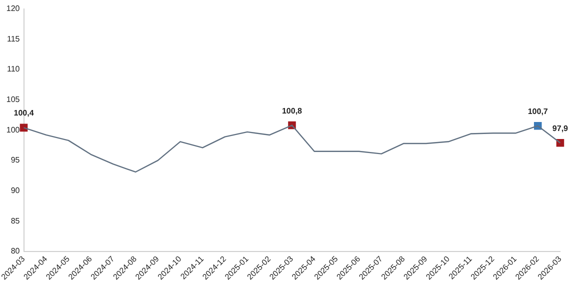 The width and height of the screenshot is (570, 285). Describe the element at coordinates (13, 99) in the screenshot. I see `y-tick-label: 105` at that location.